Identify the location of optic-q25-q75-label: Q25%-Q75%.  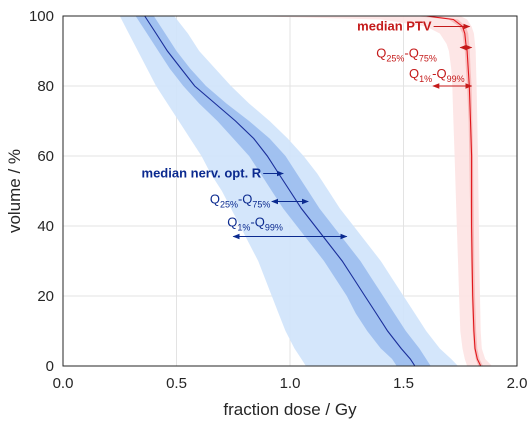
(240, 201).